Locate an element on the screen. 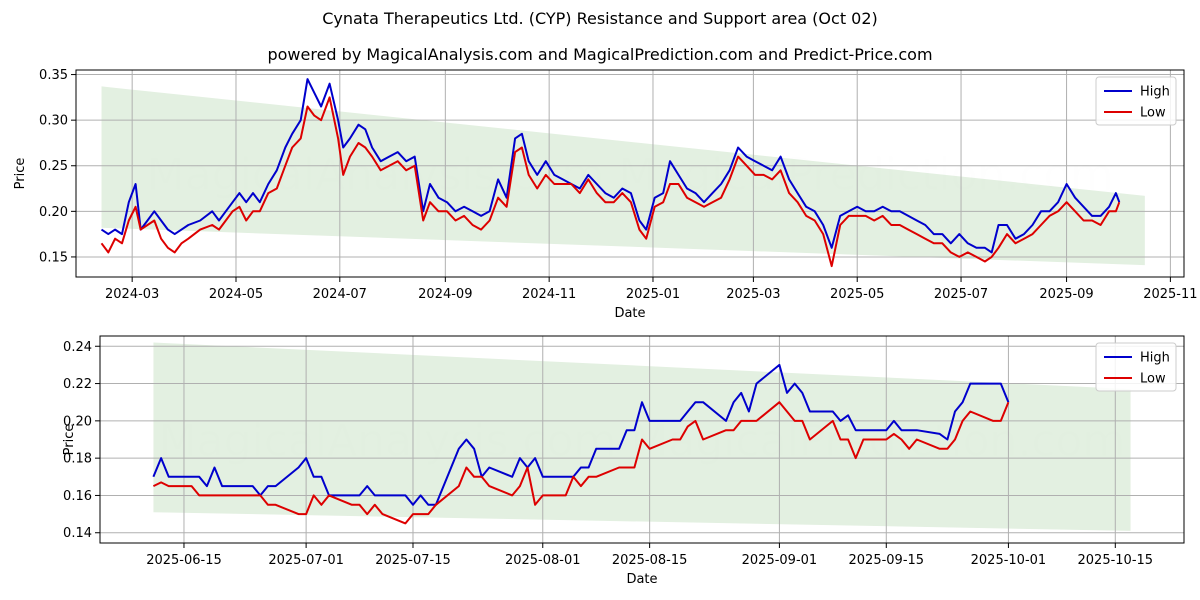 This screenshot has width=1200, height=600. x-tick-label: 2025-03 is located at coordinates (753, 294).